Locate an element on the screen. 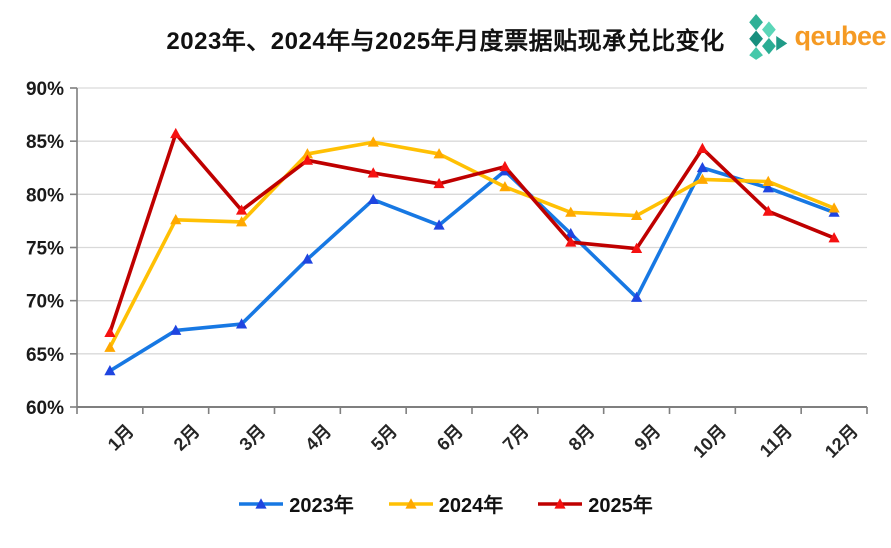  legend-label: 2023年 is located at coordinates (321, 506).